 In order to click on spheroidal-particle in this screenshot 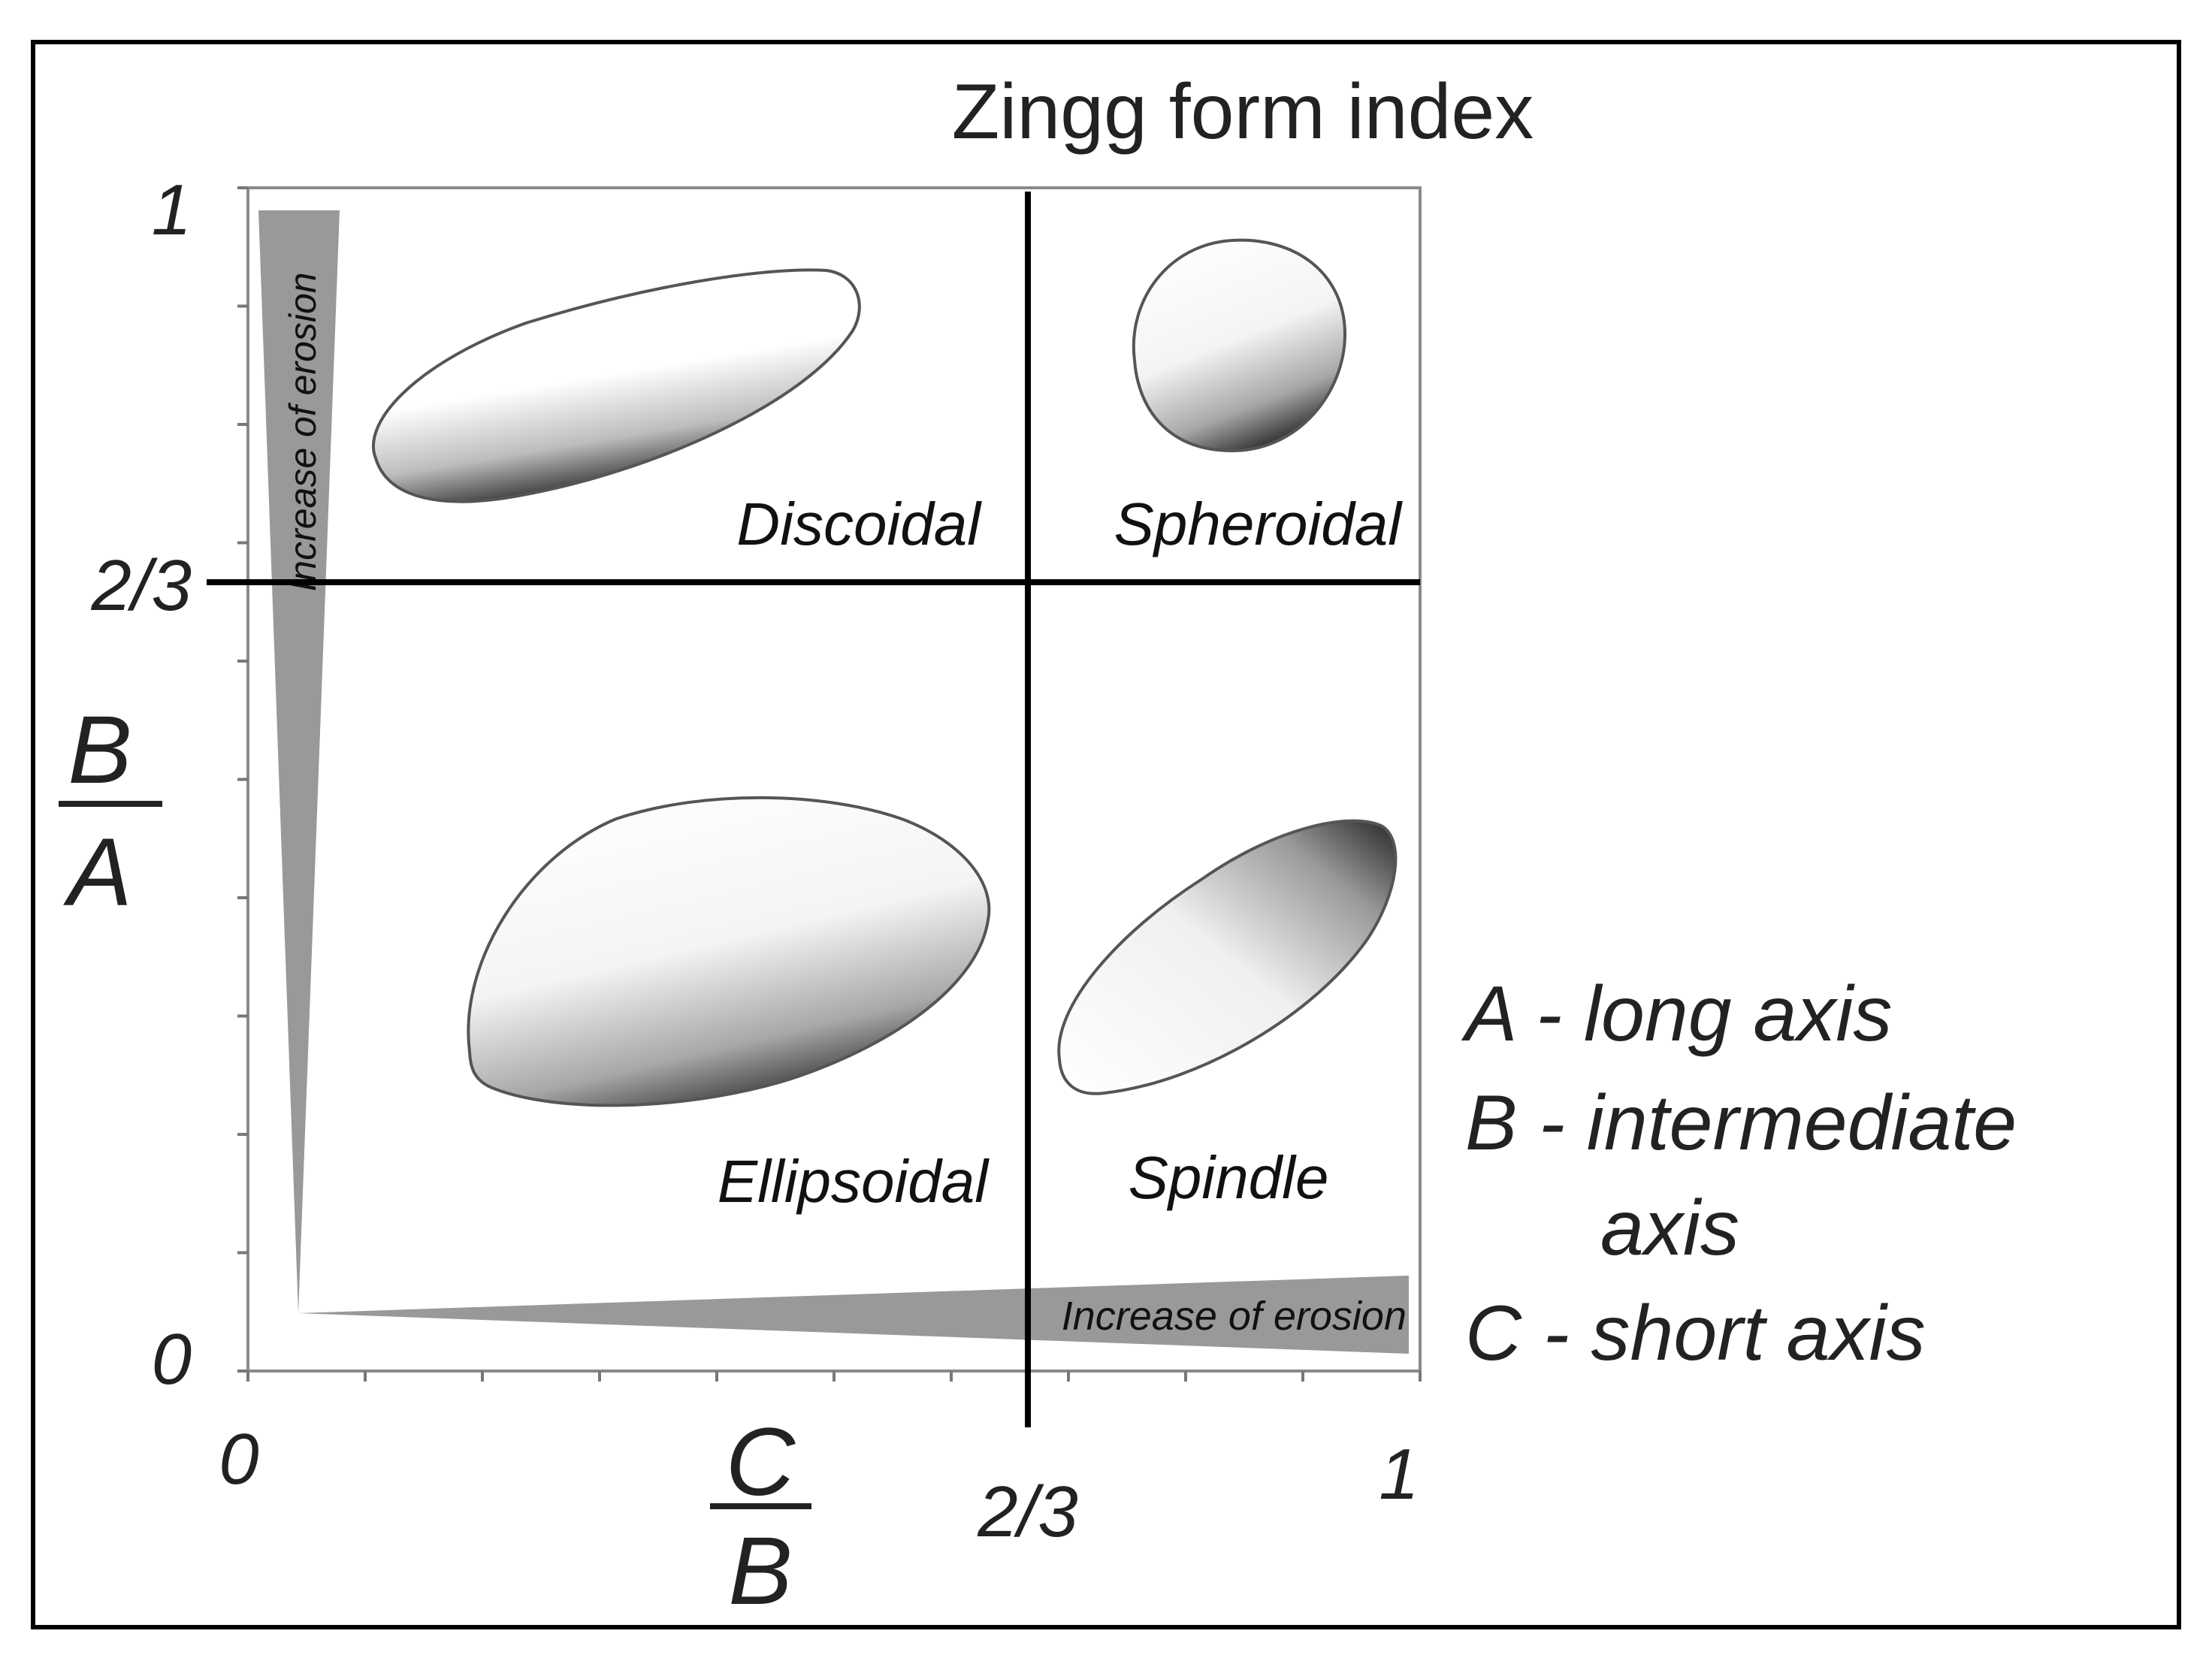, I will do `click(1240, 345)`.